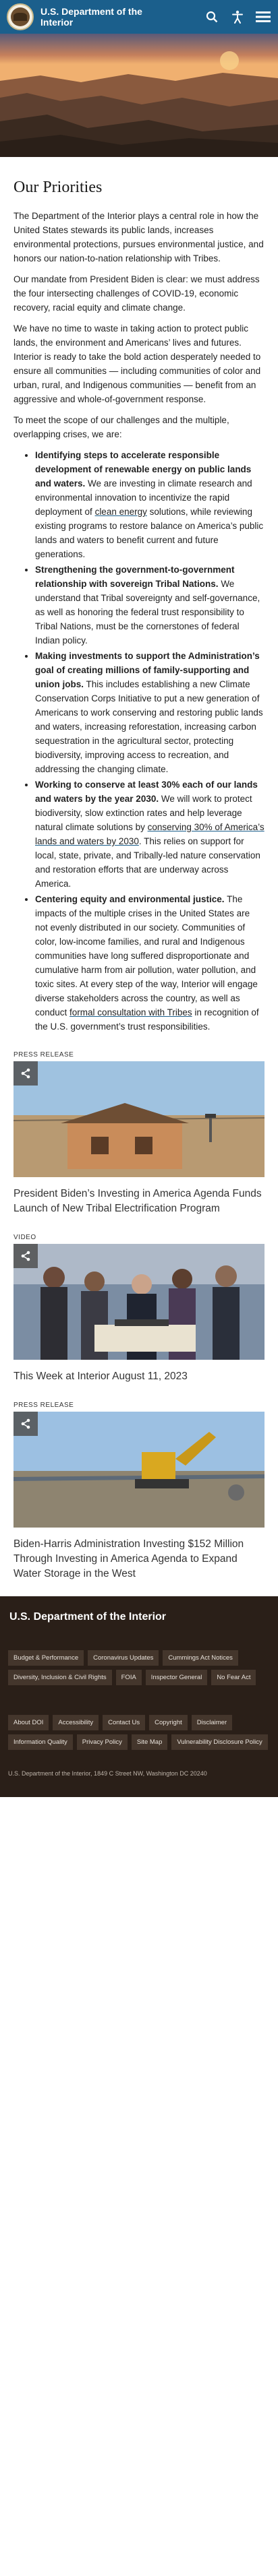 Image resolution: width=278 pixels, height=2576 pixels. What do you see at coordinates (200, 1658) in the screenshot?
I see `footer-link-cummings-act: Cummings Act Notices` at bounding box center [200, 1658].